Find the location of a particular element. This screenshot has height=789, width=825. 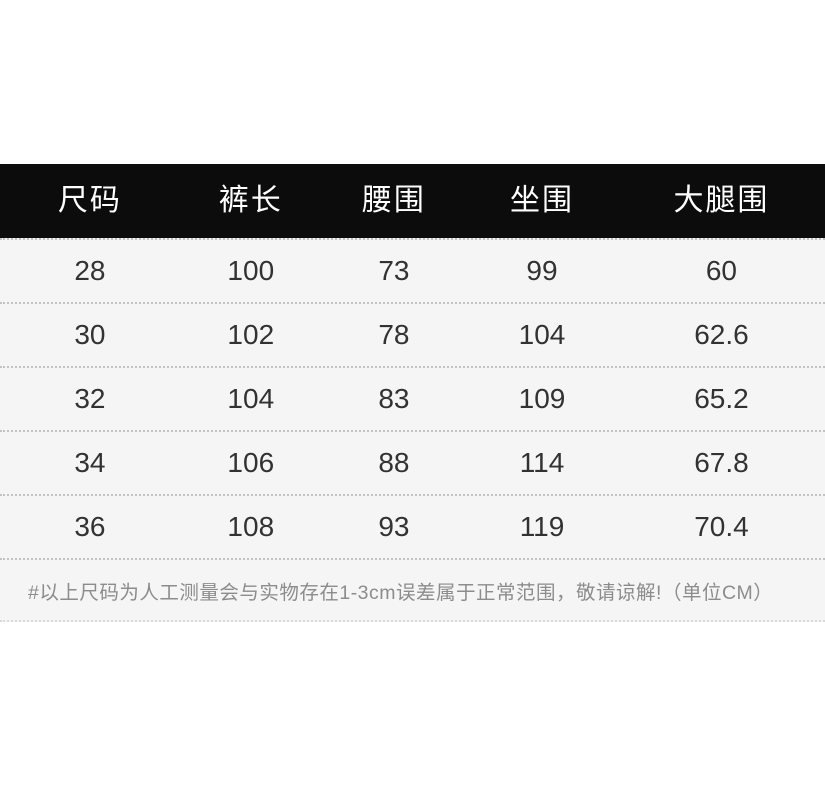

column-header-waist: 腰围 is located at coordinates (393, 200).